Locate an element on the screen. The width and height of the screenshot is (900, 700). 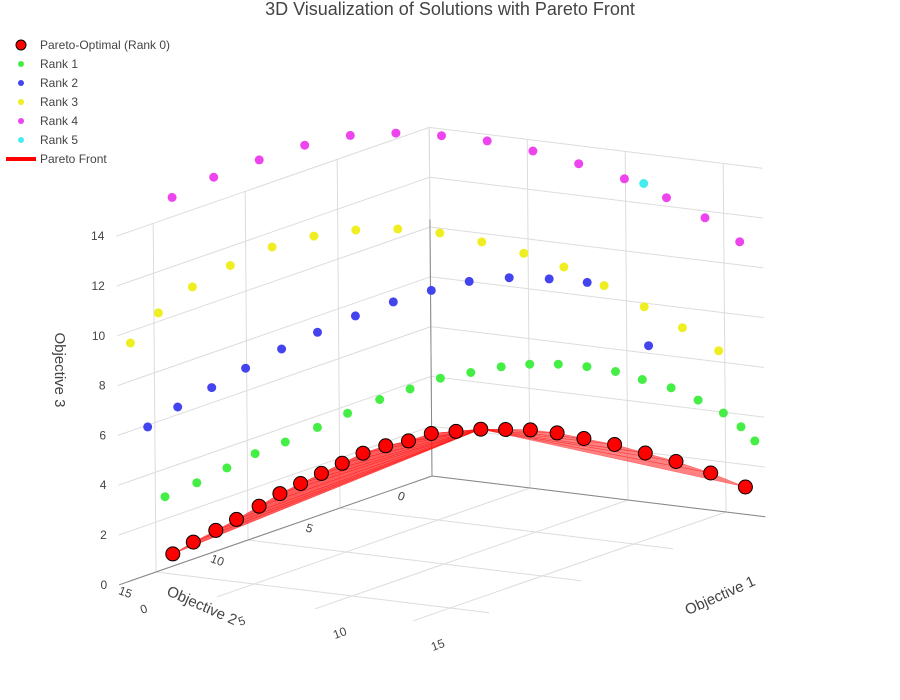
legend-item: Rank 2 is located at coordinates (48, 83).